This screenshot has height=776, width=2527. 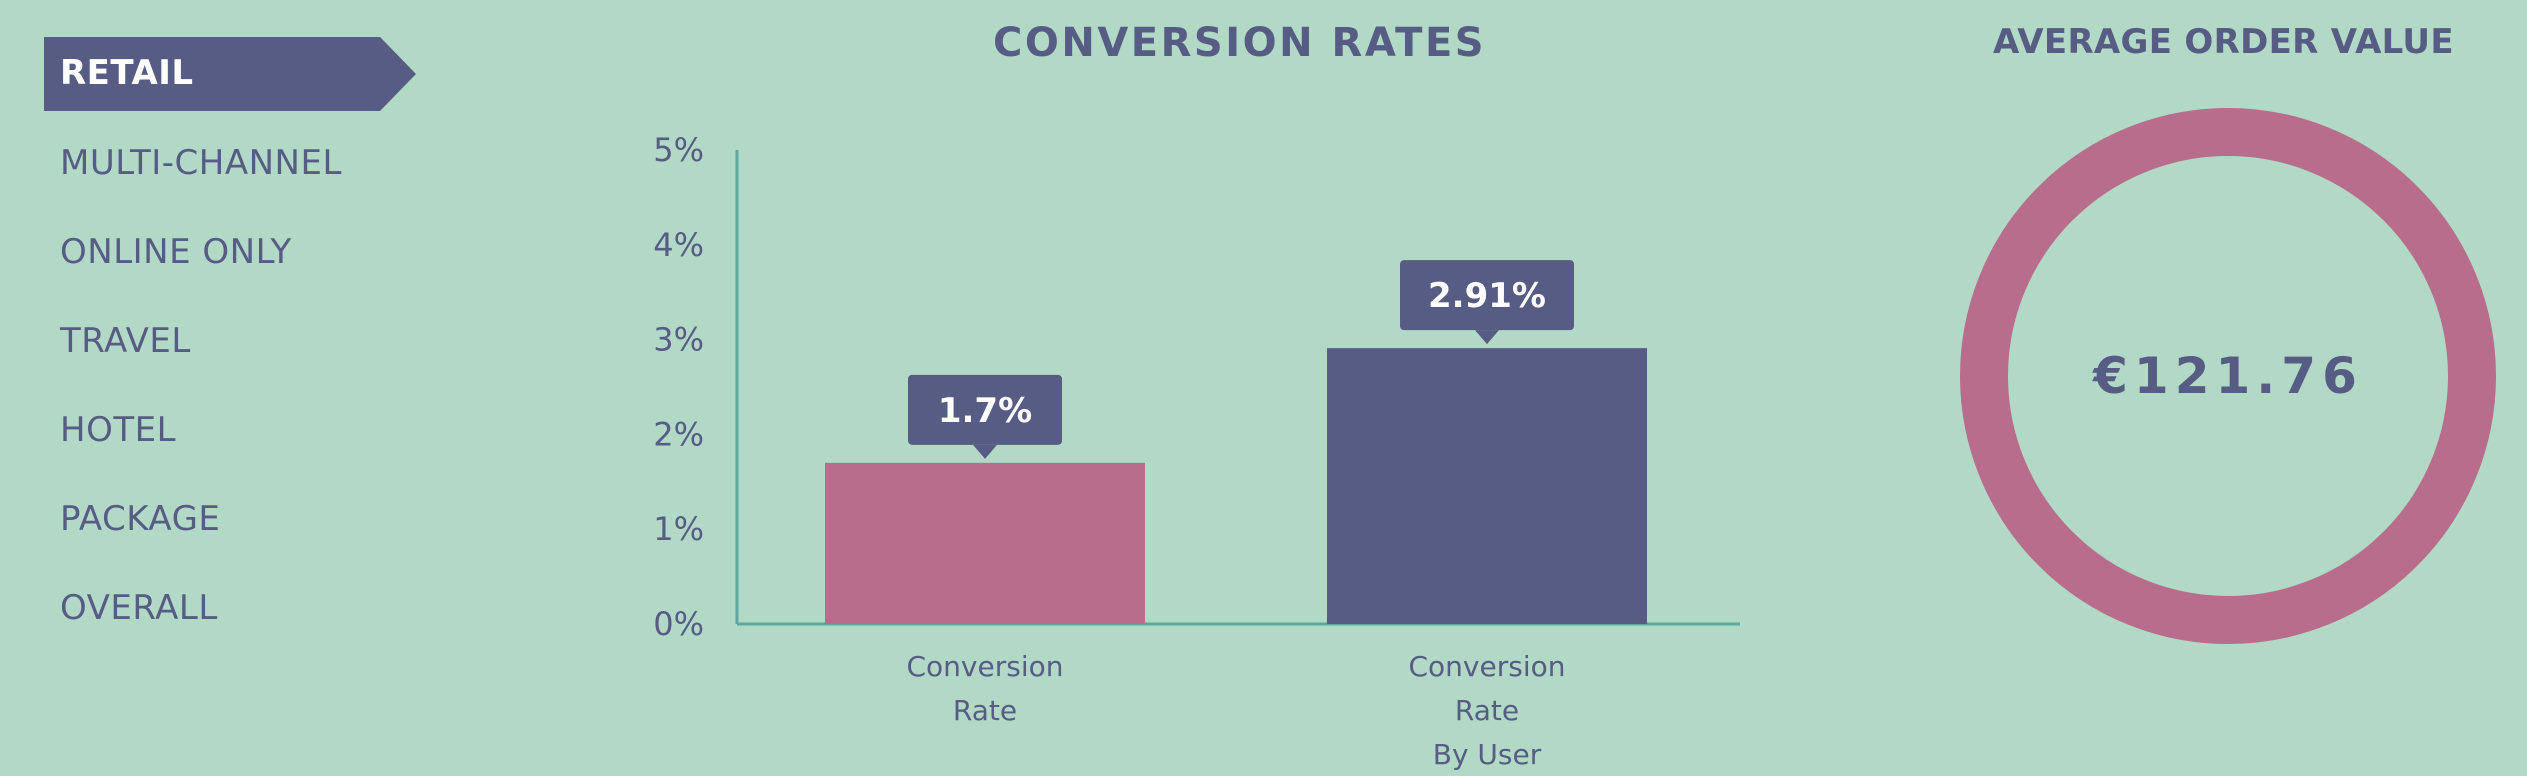 I want to click on nav-item-label: RETAIL, so click(x=127, y=73).